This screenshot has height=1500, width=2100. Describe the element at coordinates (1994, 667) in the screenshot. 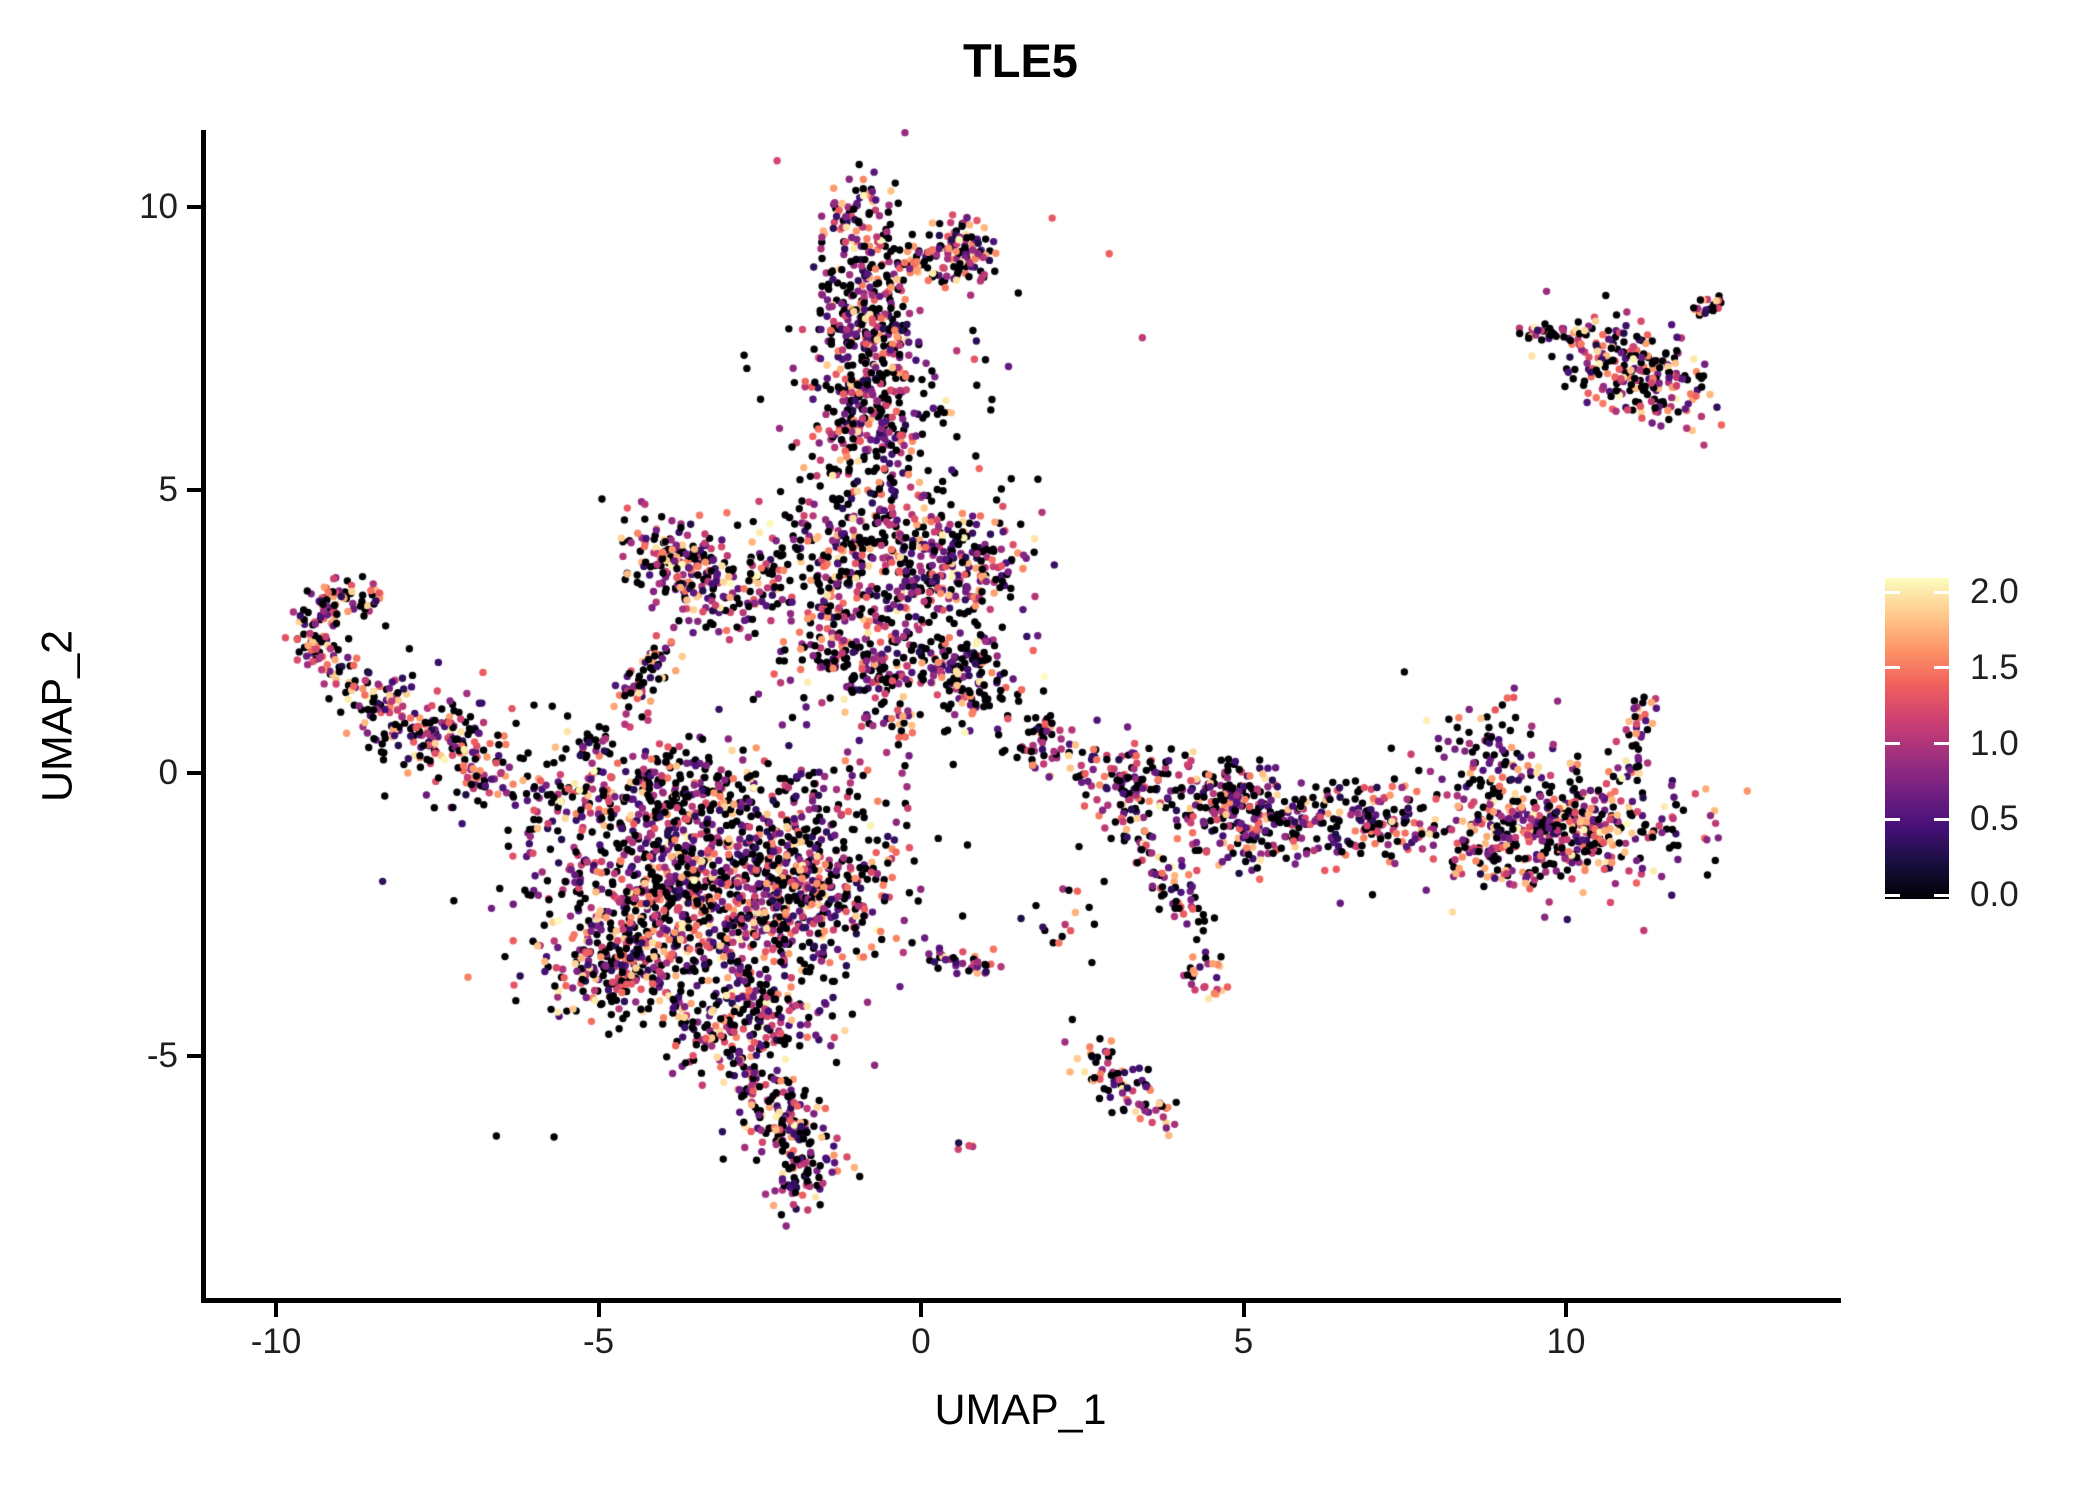

I see `colorbar-tick-label: 1.5` at that location.